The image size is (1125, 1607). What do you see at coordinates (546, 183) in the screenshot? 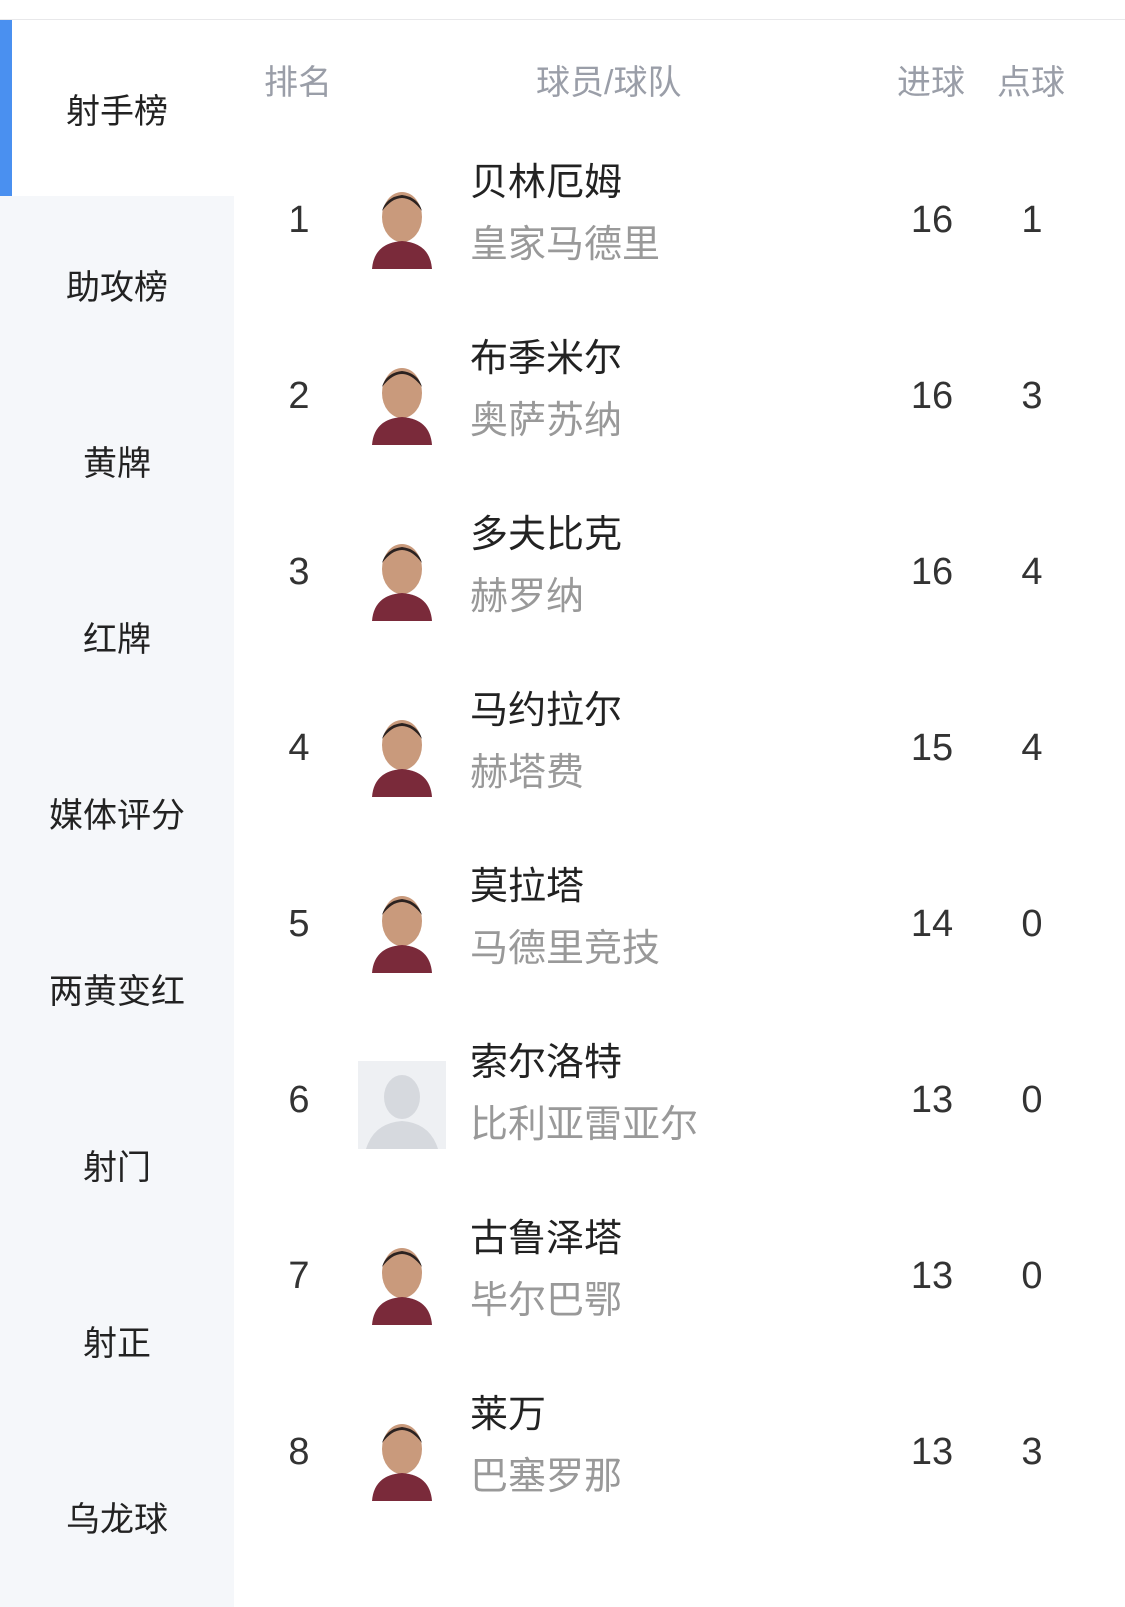
I see `player-name: 贝林厄姆` at bounding box center [546, 183].